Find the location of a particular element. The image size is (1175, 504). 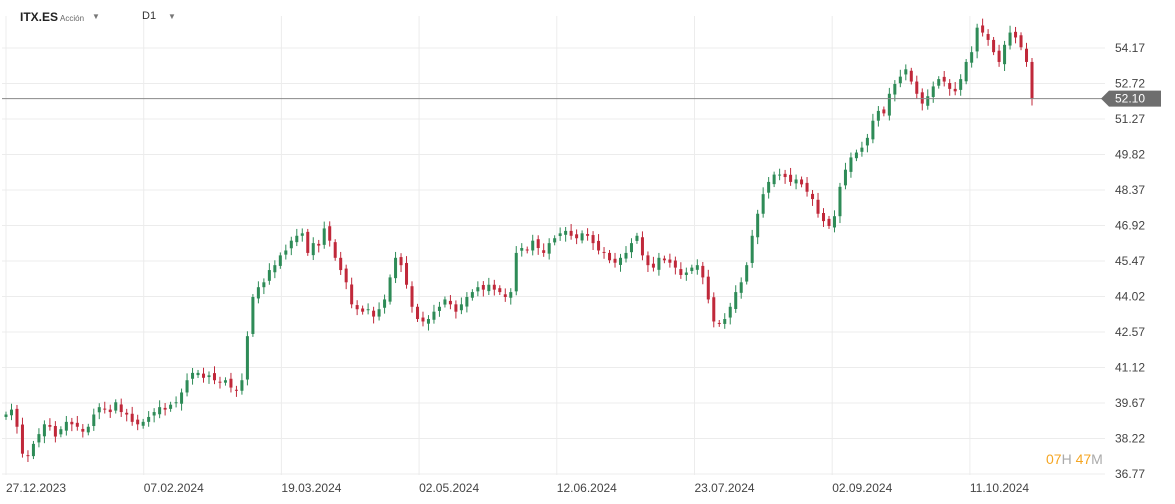

y-tick-label: 38.22 is located at coordinates (1130, 439).